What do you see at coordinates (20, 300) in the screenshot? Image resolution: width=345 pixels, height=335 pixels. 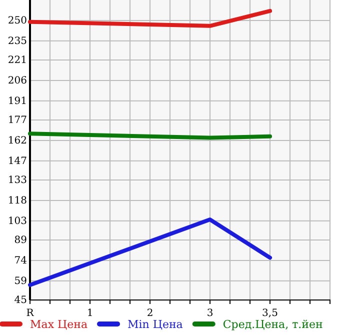 I see `y-tick-label: 45` at bounding box center [20, 300].